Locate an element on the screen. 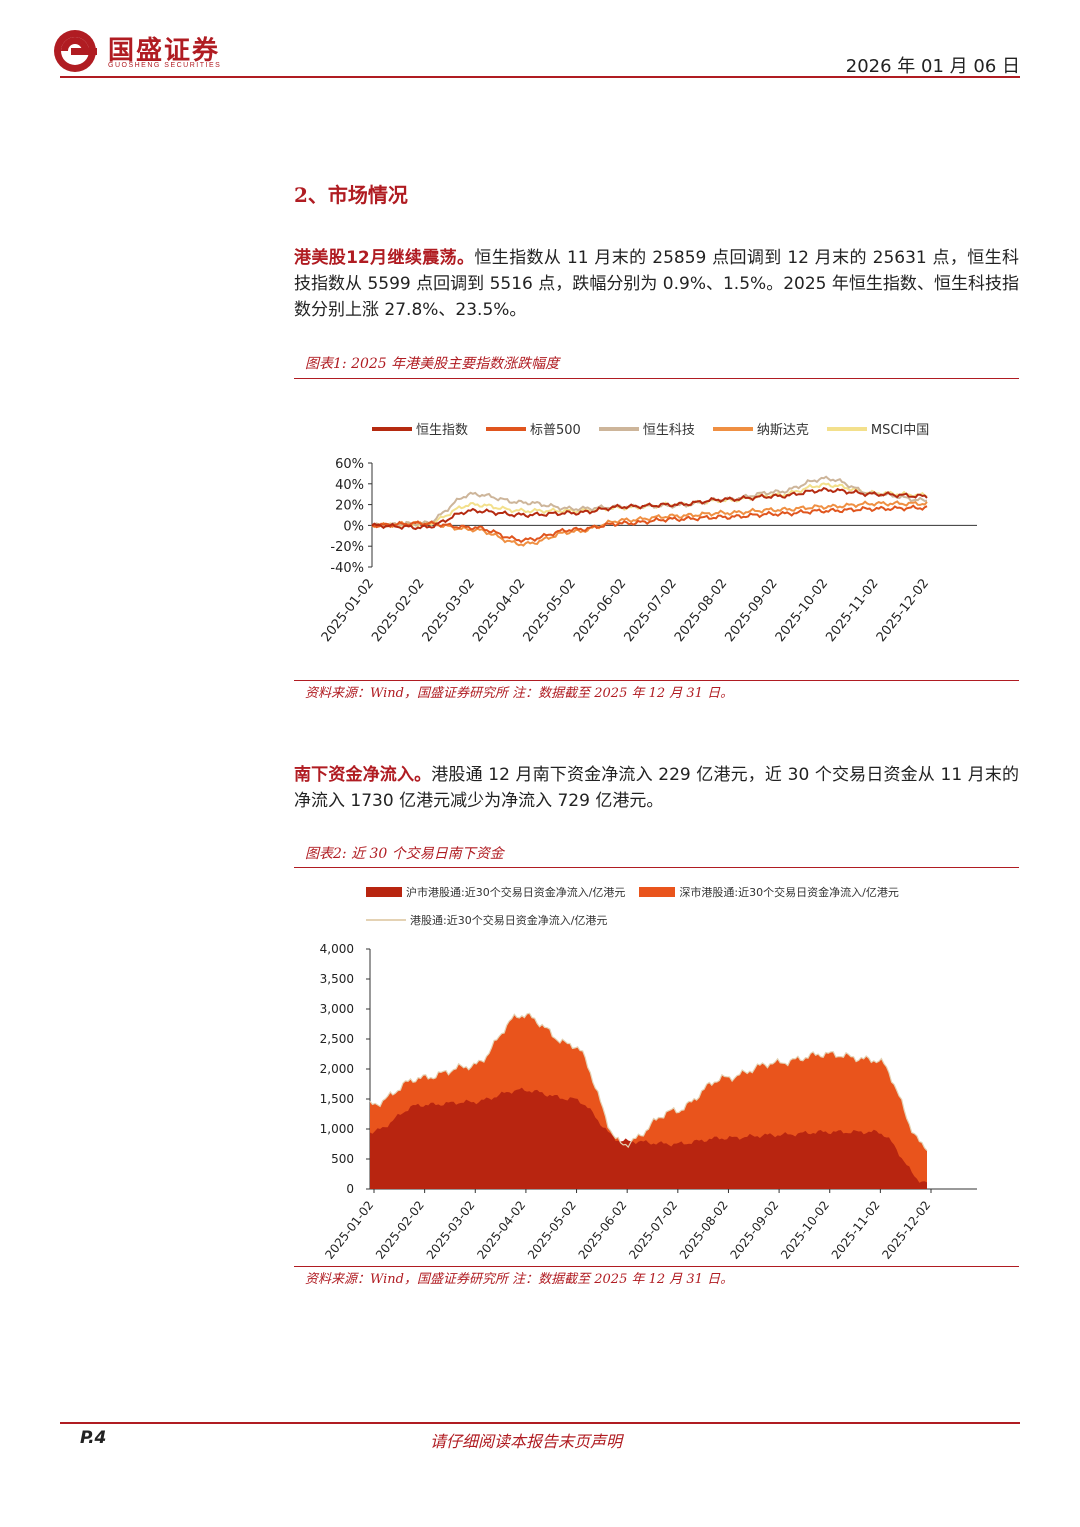  legend-nasdaq: 纳斯达克 is located at coordinates (760, 428).